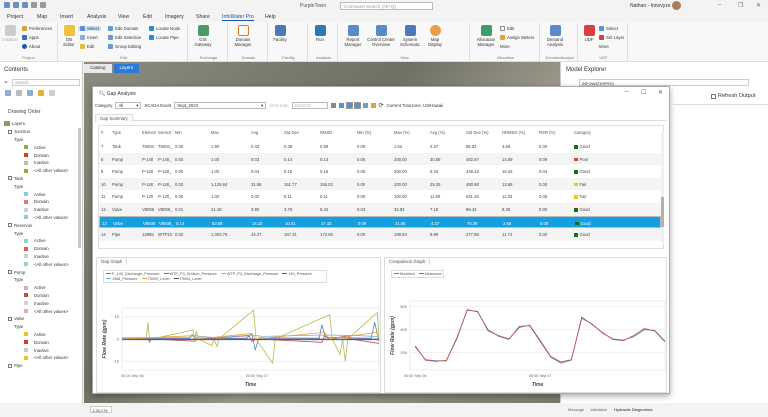  I want to click on chart-compare-icon, so click(357, 105).